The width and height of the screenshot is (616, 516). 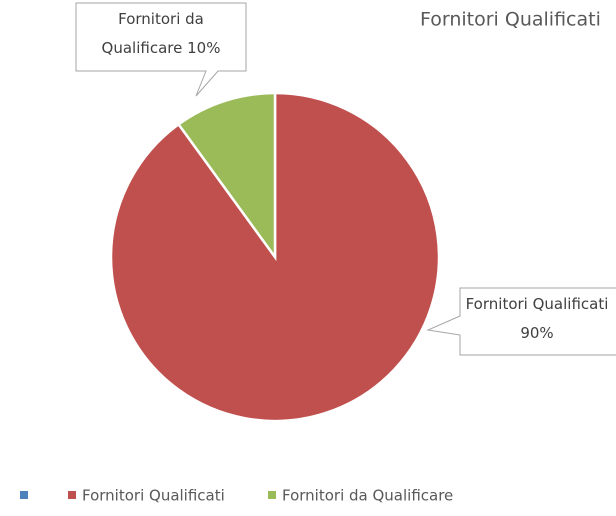 What do you see at coordinates (226, 176) in the screenshot?
I see `pie-slice` at bounding box center [226, 176].